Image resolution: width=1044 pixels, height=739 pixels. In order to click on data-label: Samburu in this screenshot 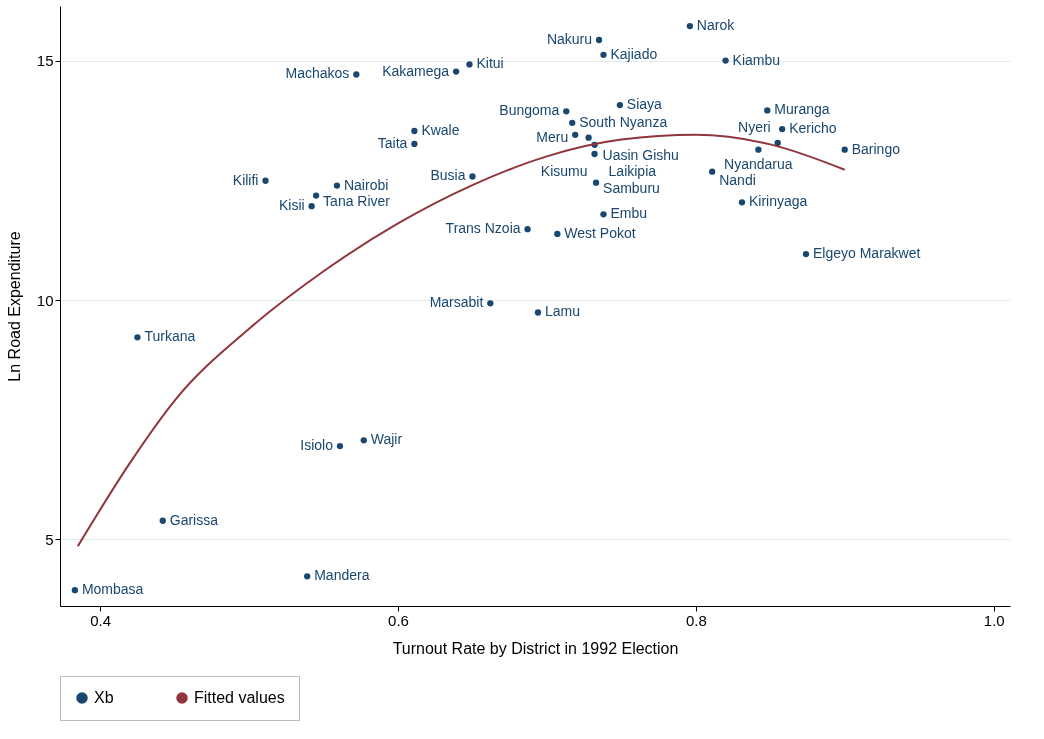, I will do `click(631, 187)`.